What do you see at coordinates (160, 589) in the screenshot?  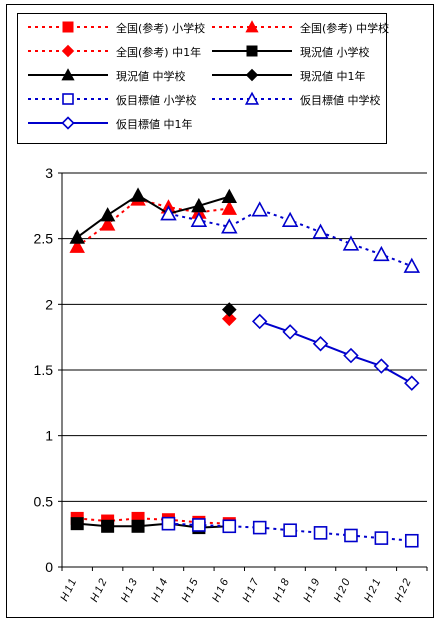 I see `x-tick-label: H14` at bounding box center [160, 589].